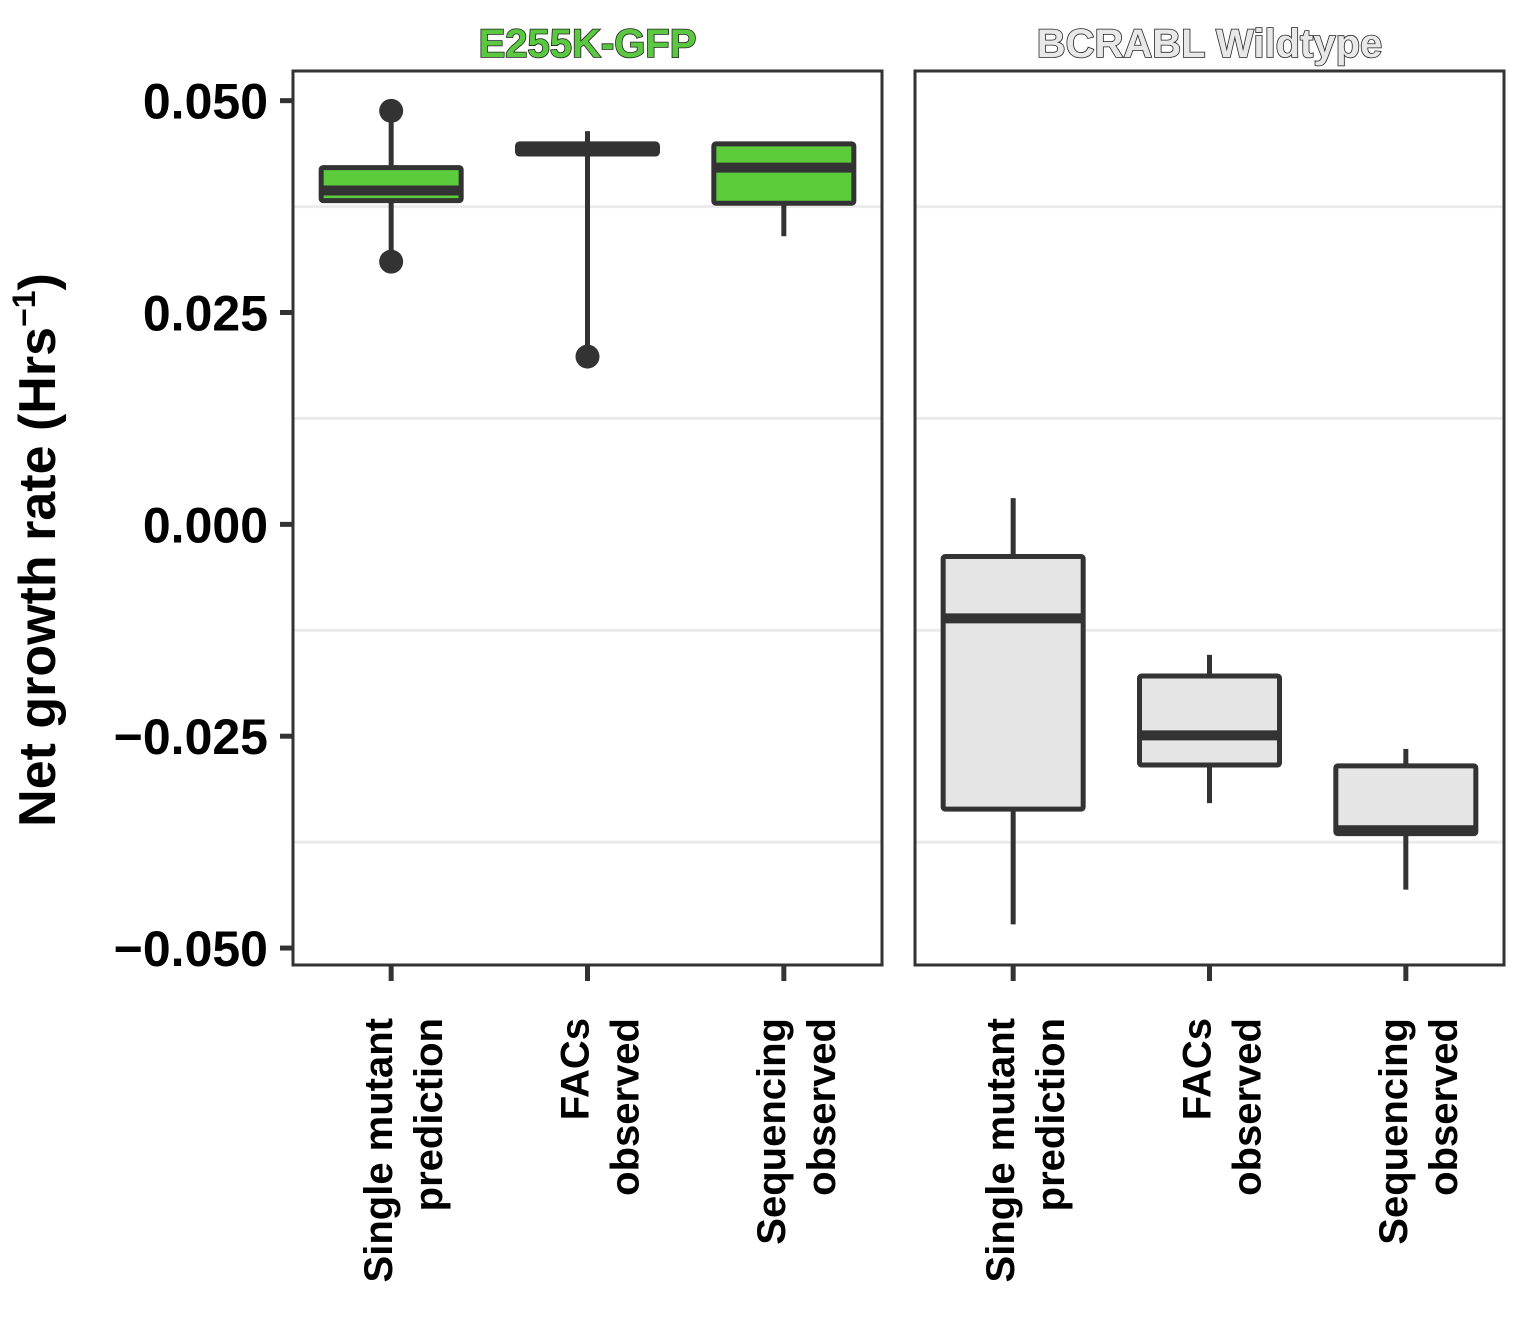 The height and width of the screenshot is (1320, 1520). I want to click on panel-title: E255K-GFP, so click(588, 44).